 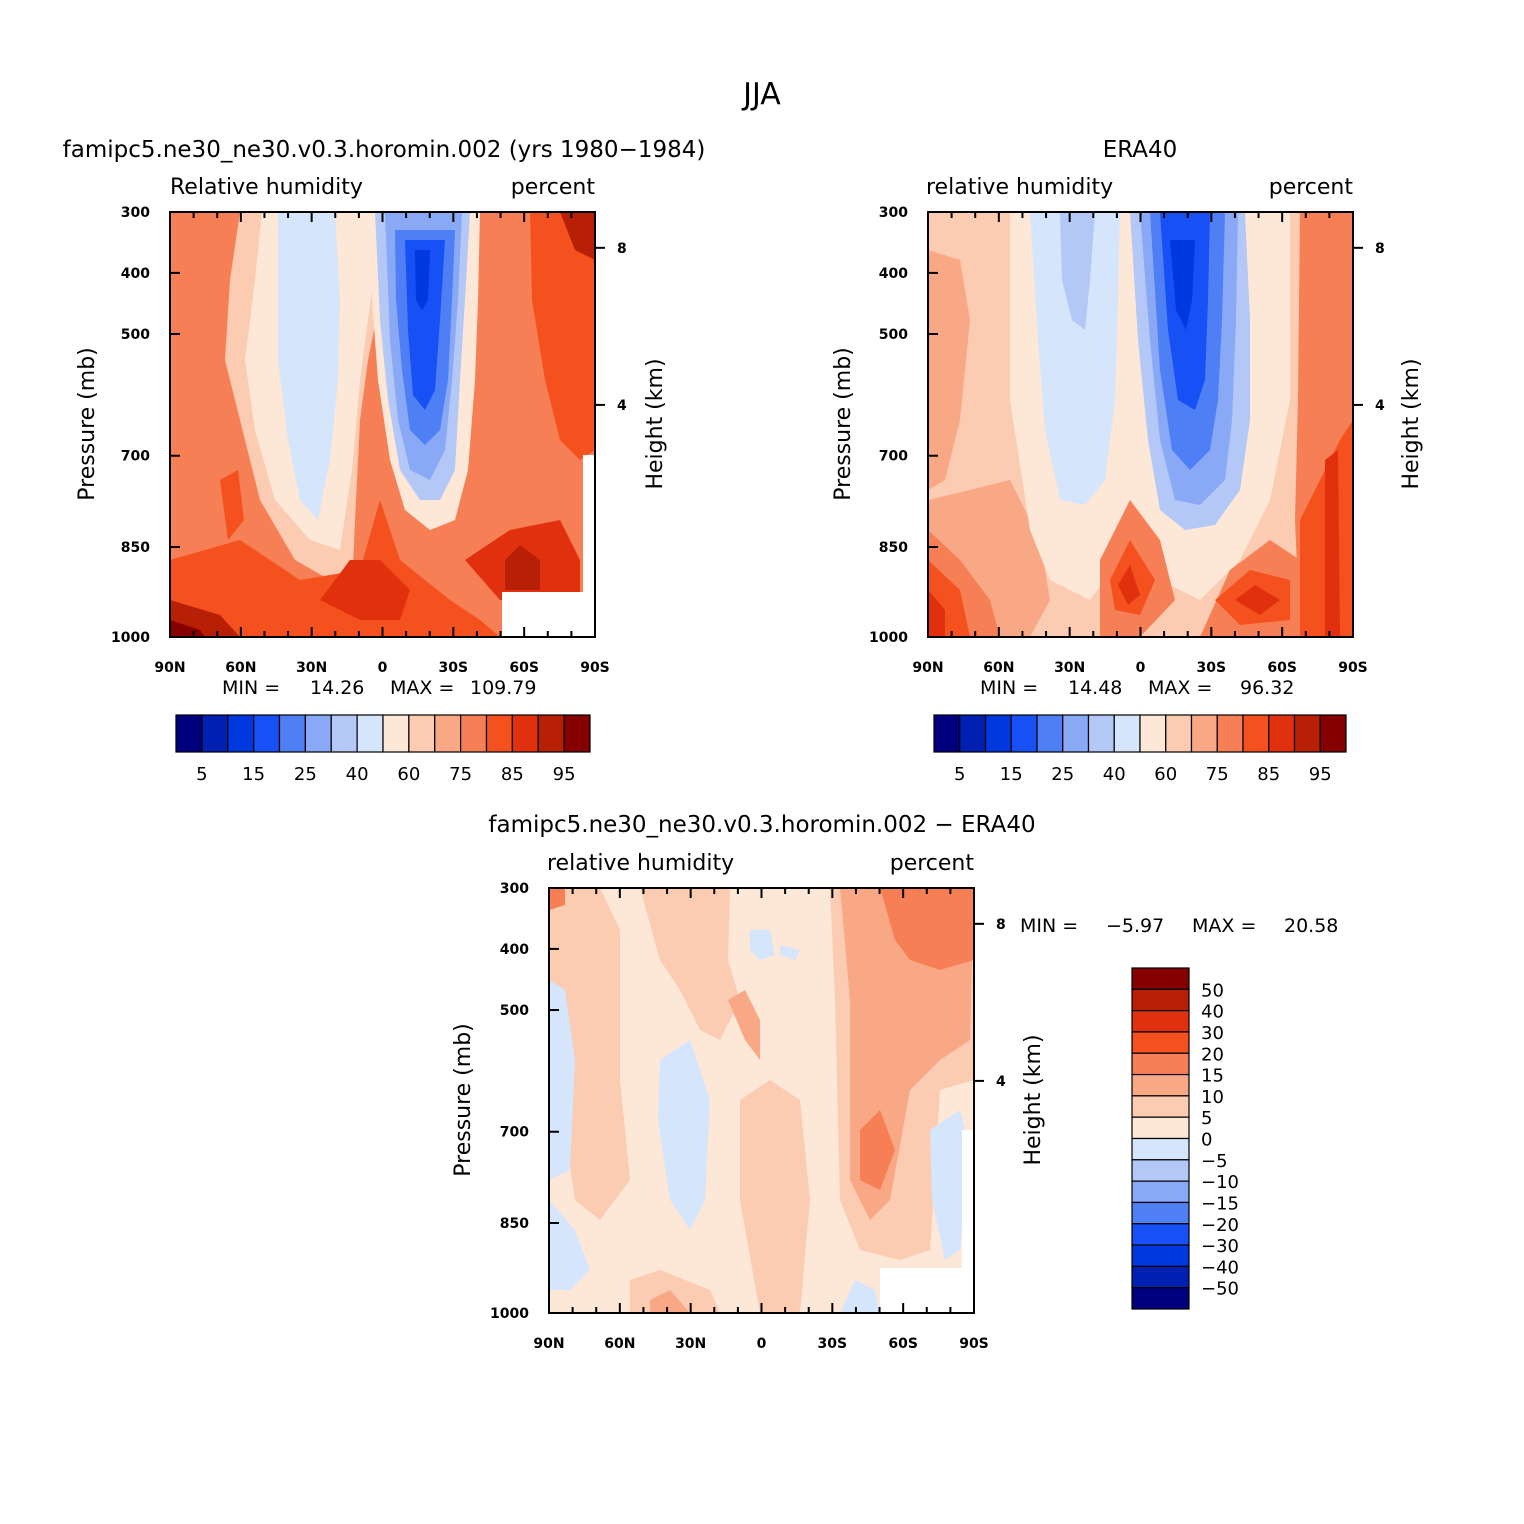 I want to click on y-tick-label: 400, so click(x=514, y=950).